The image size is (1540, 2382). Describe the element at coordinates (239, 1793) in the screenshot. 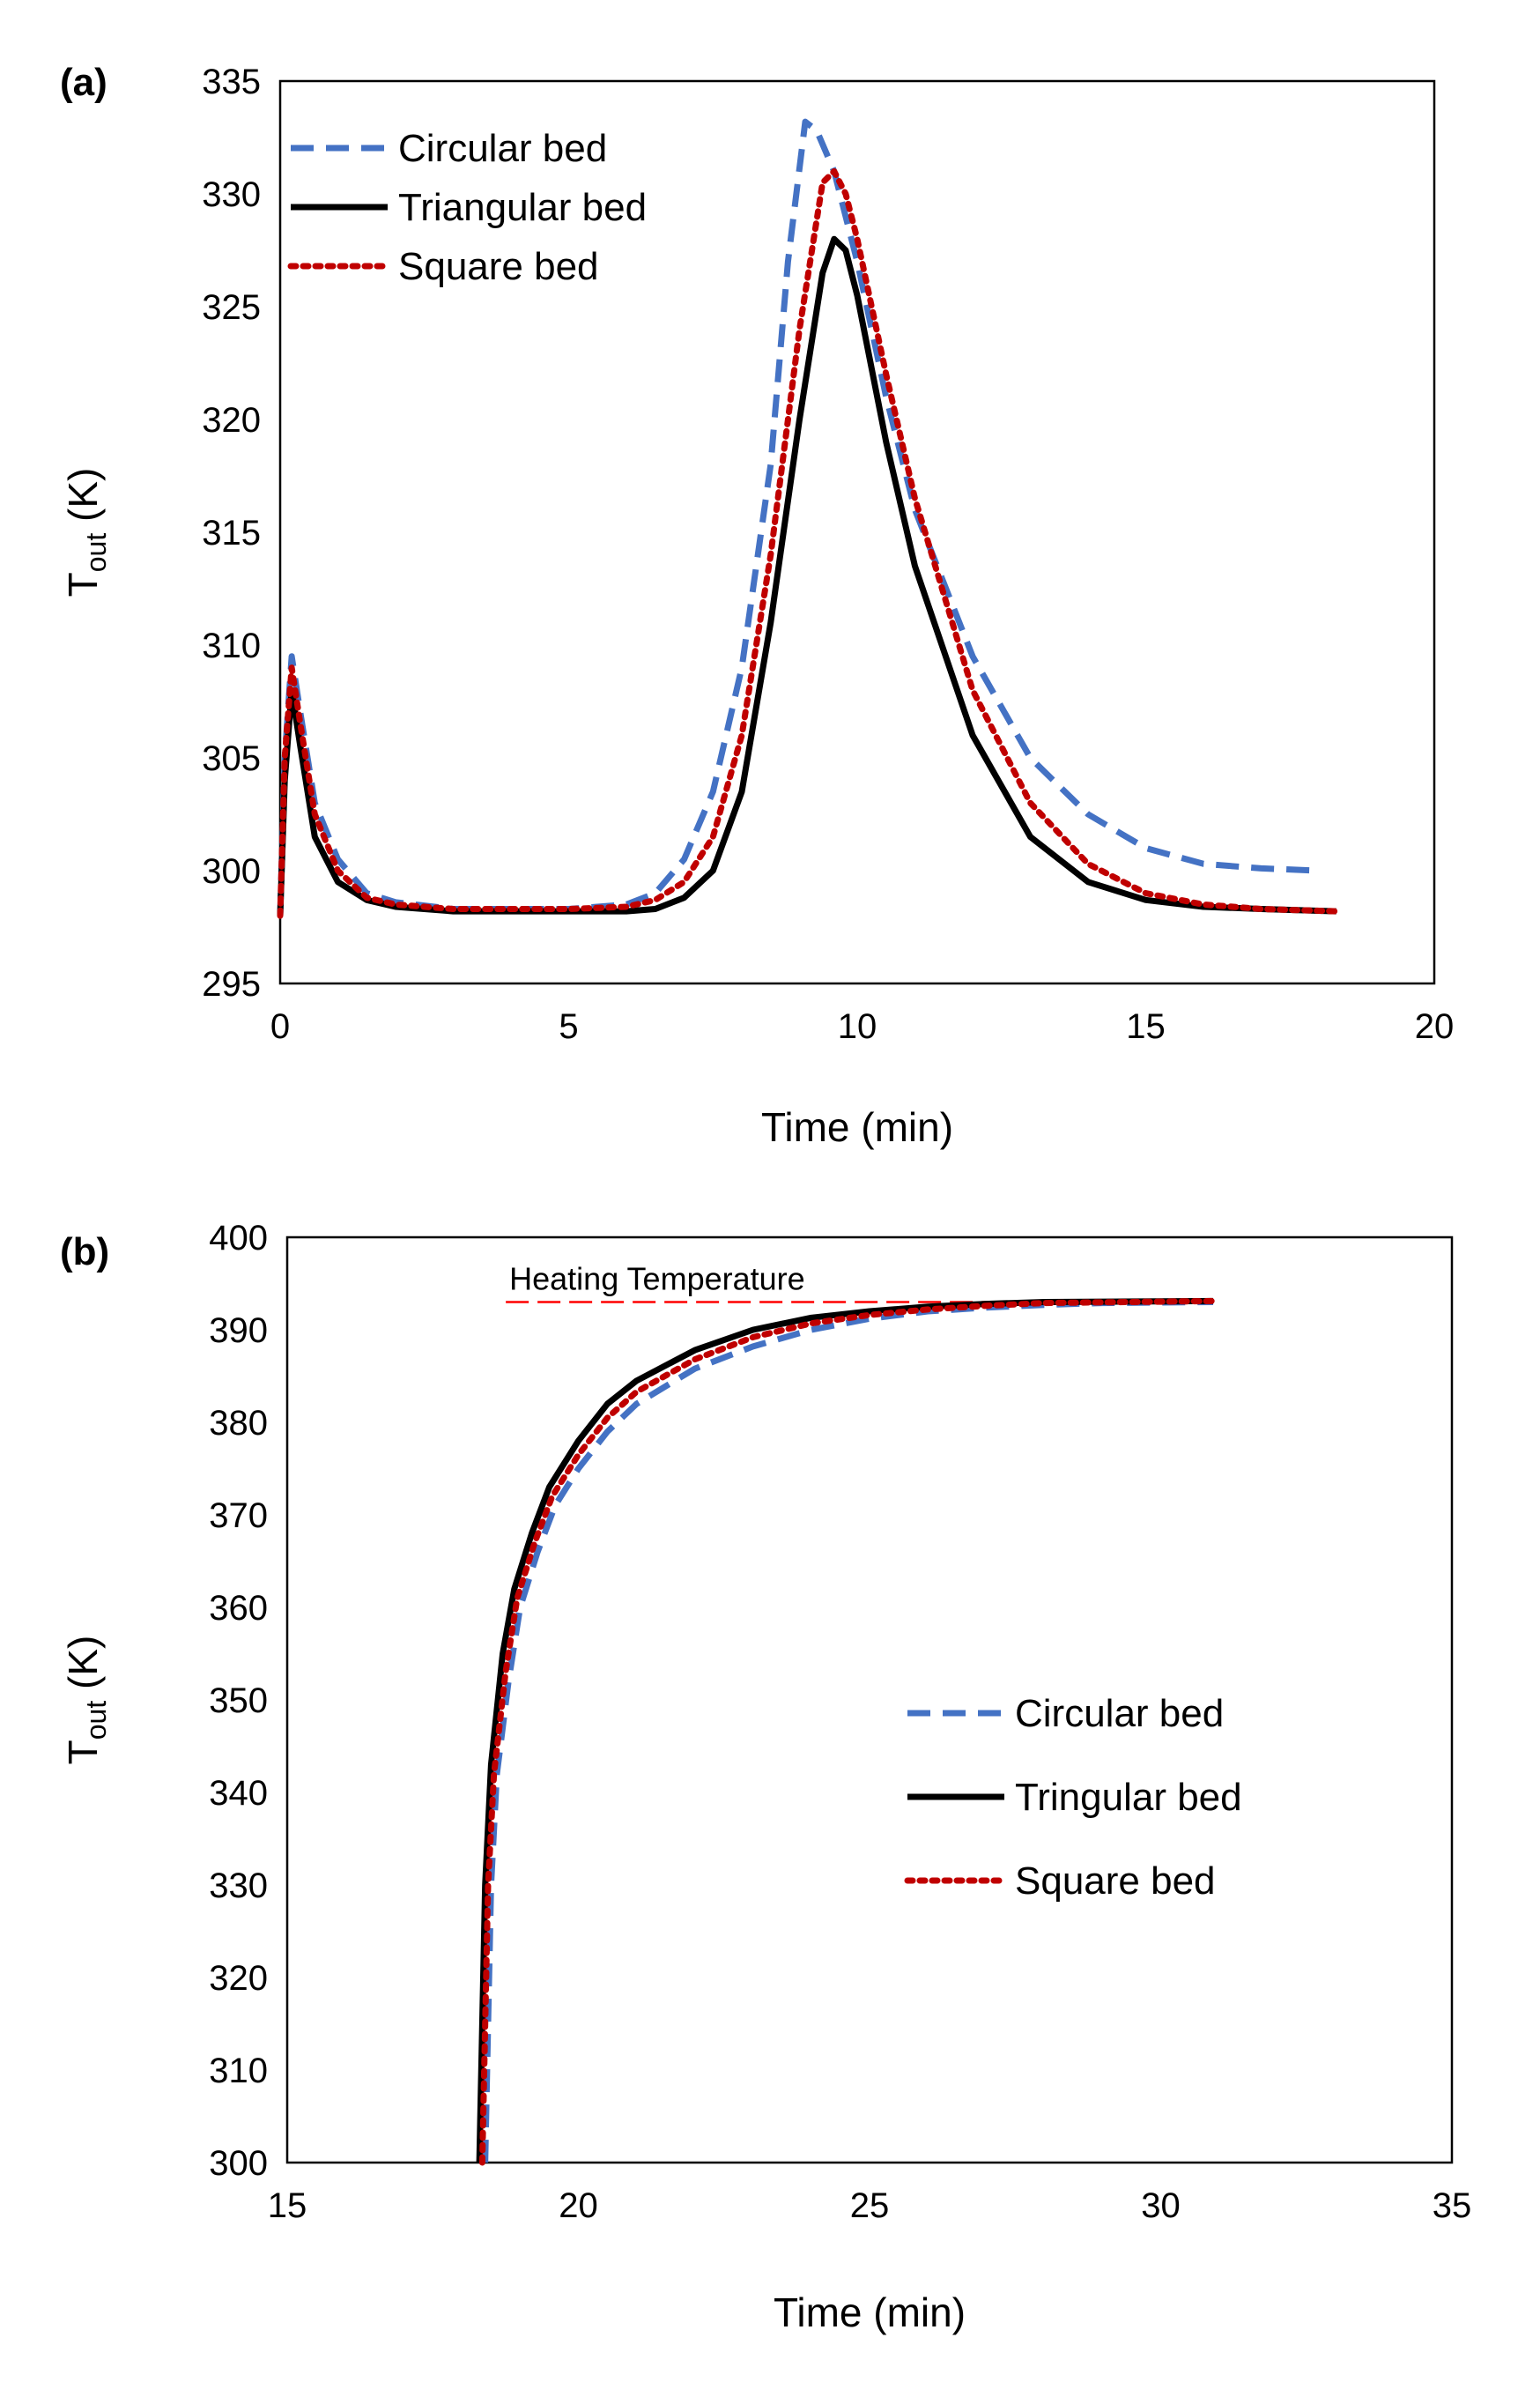

I see `y-tick-label: 340` at that location.